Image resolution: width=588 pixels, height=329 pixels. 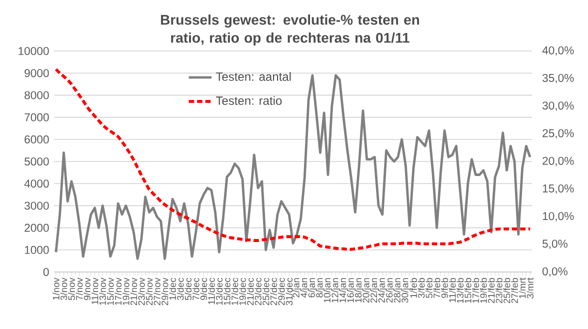 What do you see at coordinates (436, 288) in the screenshot?
I see `x-tick-label: 7/feb` at bounding box center [436, 288].